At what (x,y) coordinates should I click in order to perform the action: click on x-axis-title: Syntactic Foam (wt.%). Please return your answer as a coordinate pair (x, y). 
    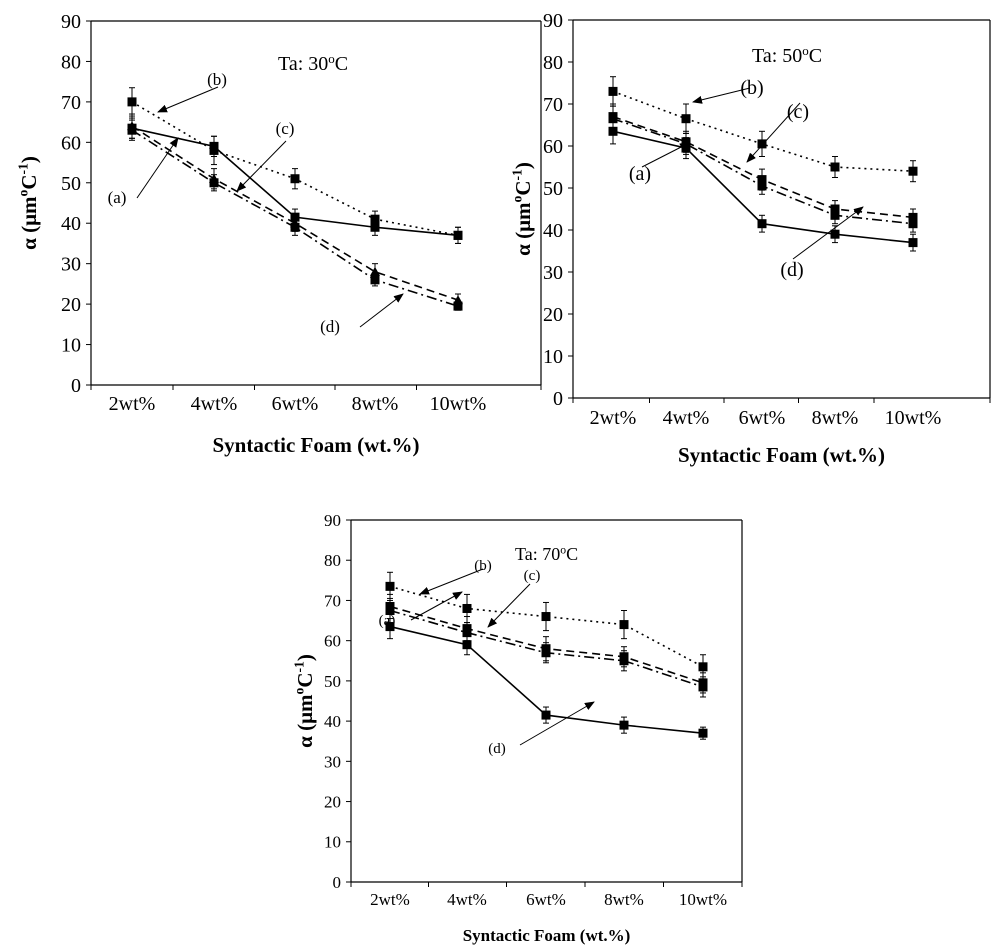
    Looking at the image, I should click on (315, 445).